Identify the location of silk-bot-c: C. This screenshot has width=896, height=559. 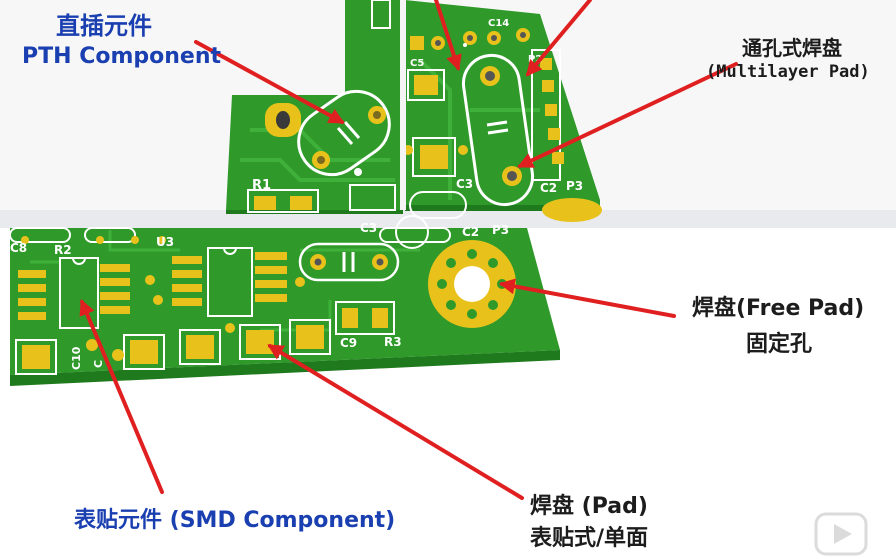
(98, 364).